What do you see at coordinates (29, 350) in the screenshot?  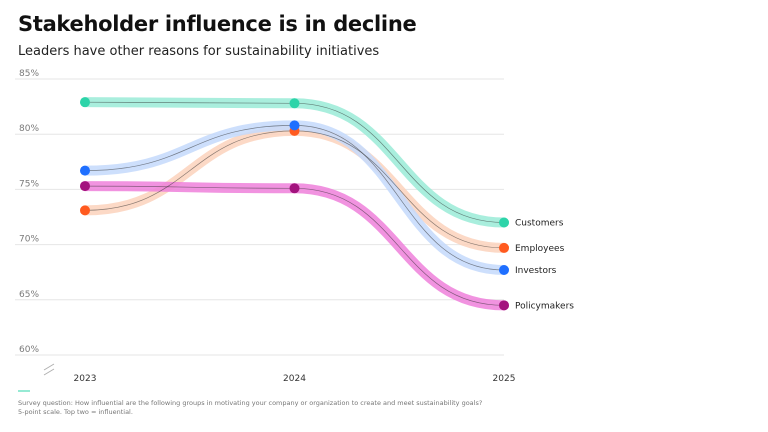 I see `y-tick-label: 60%` at bounding box center [29, 350].